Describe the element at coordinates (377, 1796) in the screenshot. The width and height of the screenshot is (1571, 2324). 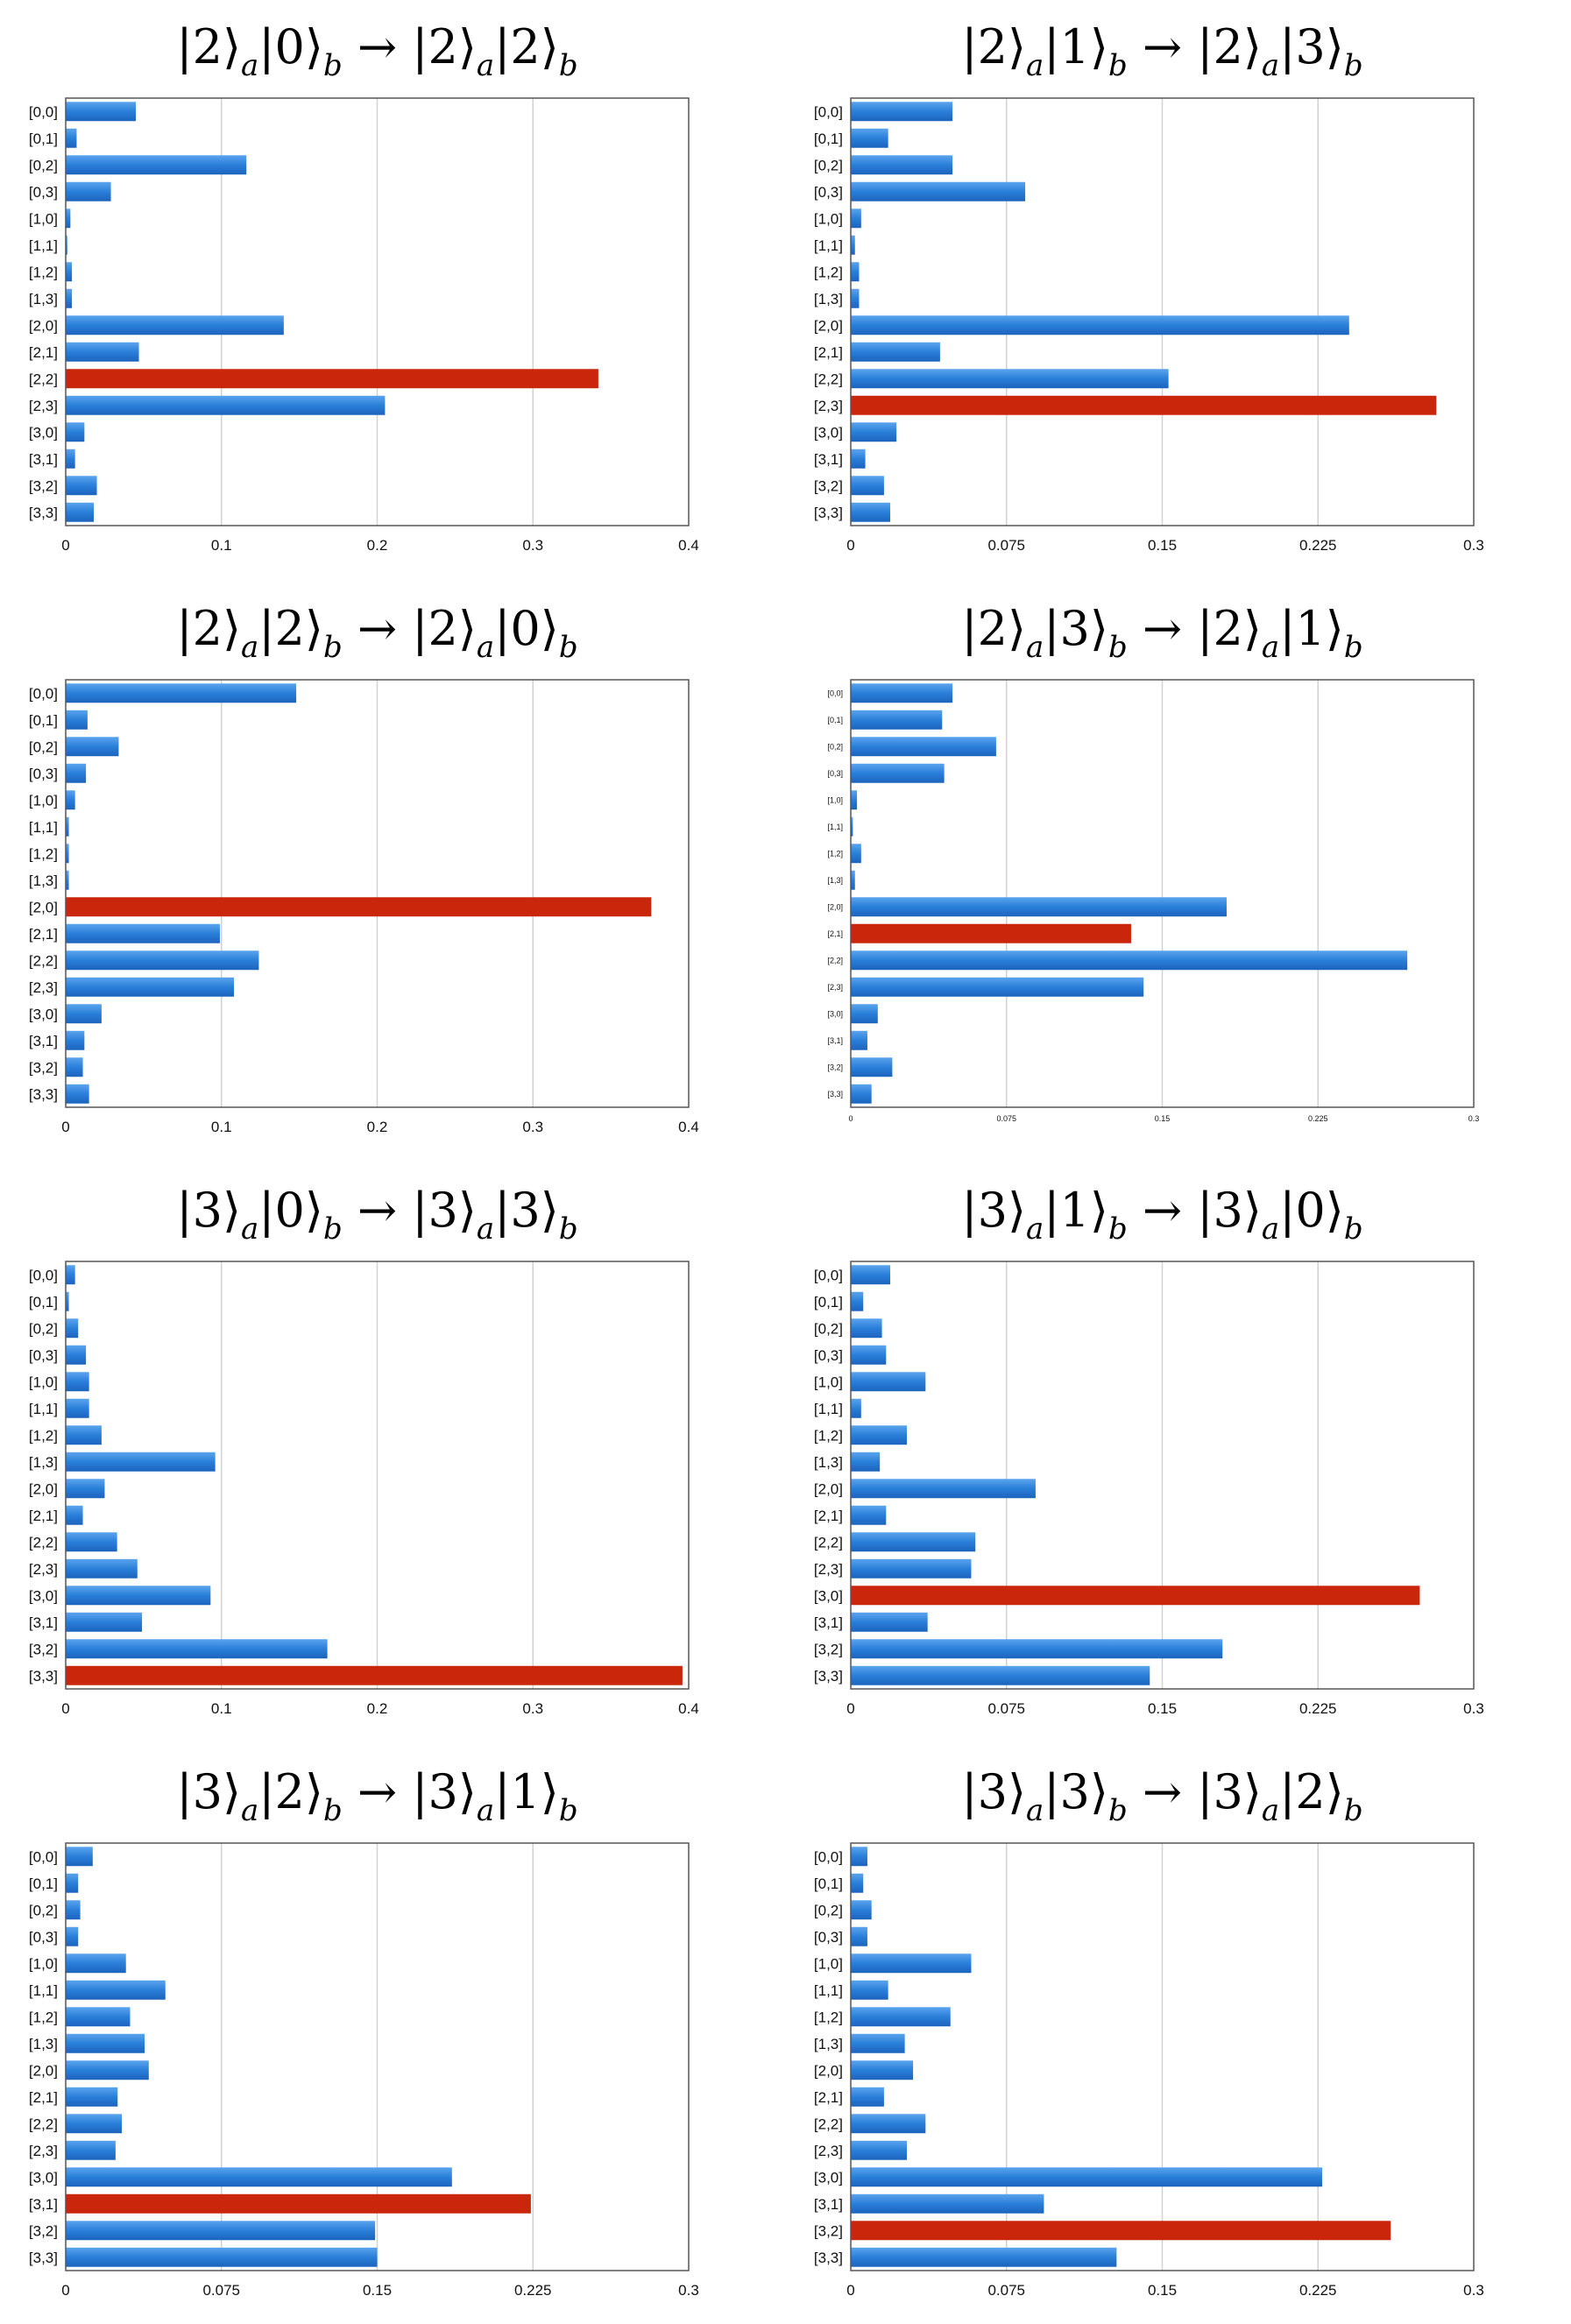
I see `chart-title: |3⟩a|2⟩b → |3⟩a|1⟩b` at that location.